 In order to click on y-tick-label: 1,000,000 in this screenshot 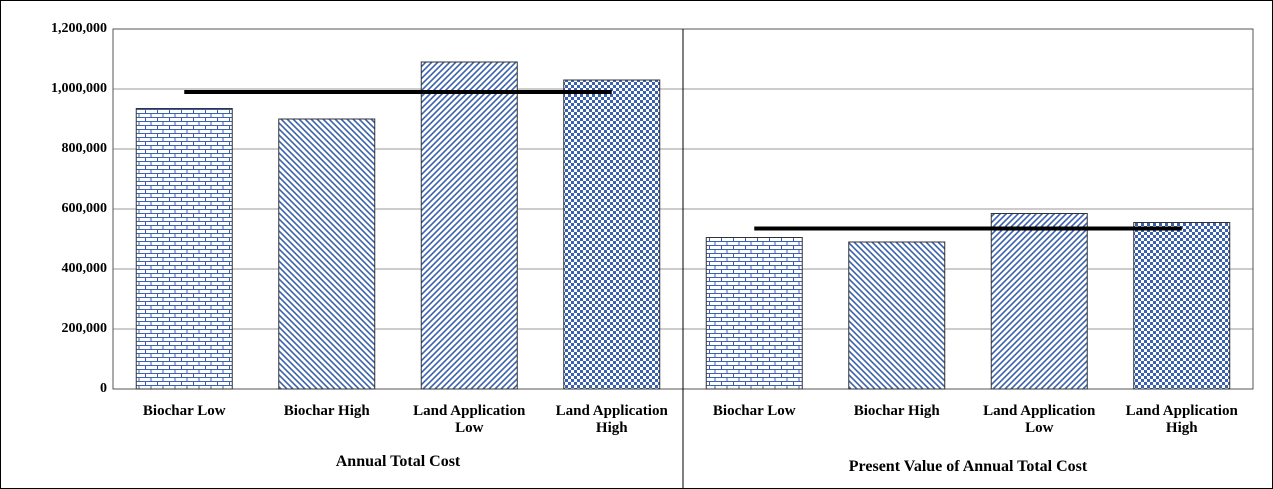, I will do `click(79, 88)`.